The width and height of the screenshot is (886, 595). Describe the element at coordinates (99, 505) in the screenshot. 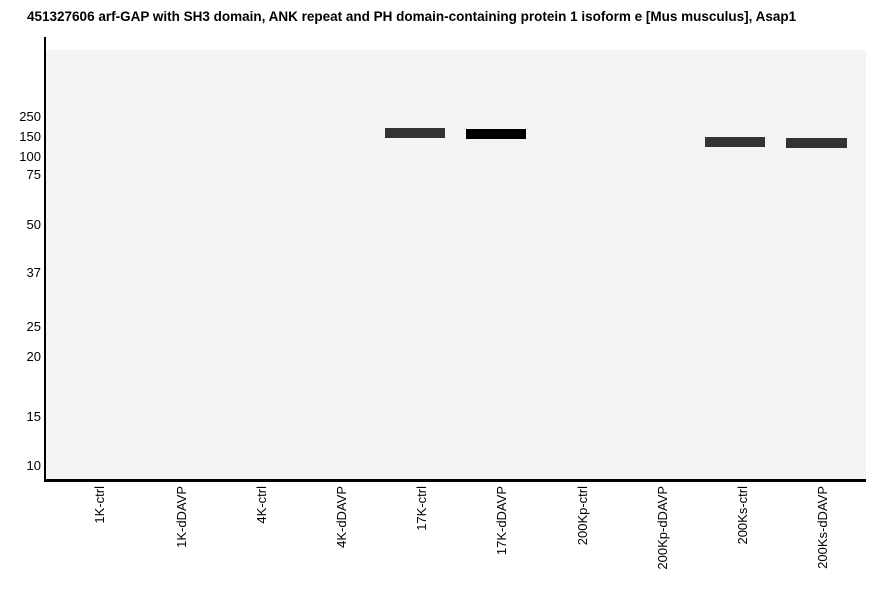

I see `lane-label: 1K-ctrl` at that location.